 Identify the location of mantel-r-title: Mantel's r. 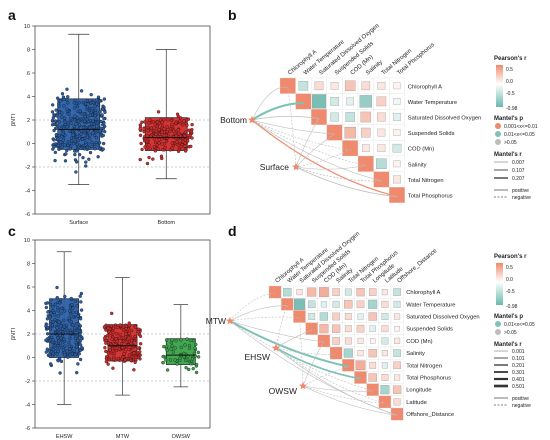
(508, 155).